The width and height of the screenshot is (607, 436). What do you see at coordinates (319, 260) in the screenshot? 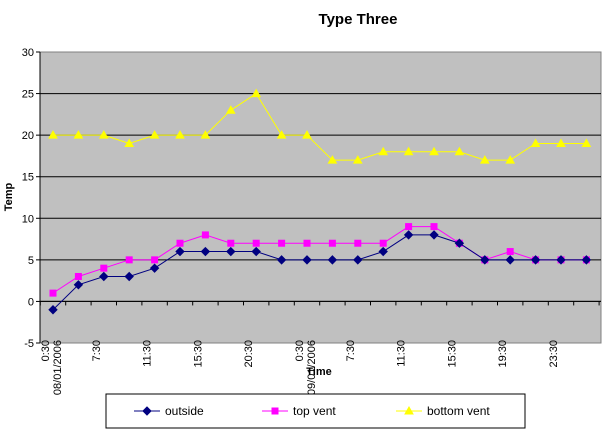
I see `series-line-top-vent` at bounding box center [319, 260].